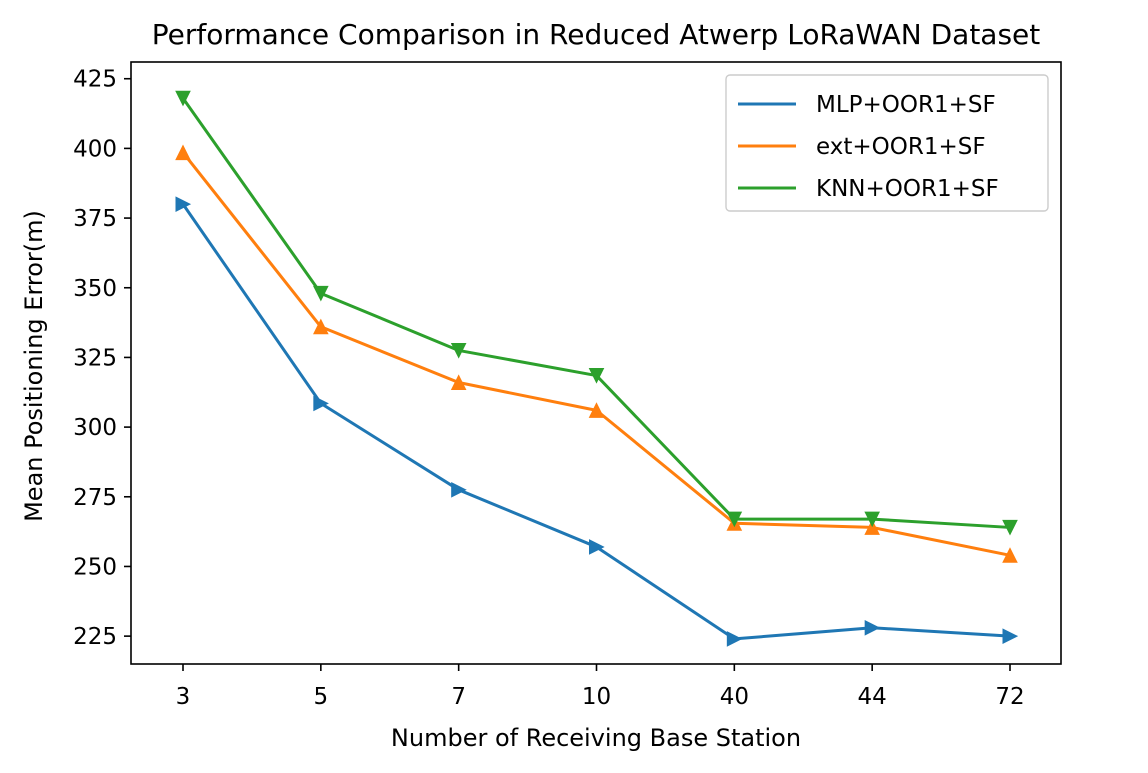  Describe the element at coordinates (321, 697) in the screenshot. I see `x-tick-label: 5` at that location.